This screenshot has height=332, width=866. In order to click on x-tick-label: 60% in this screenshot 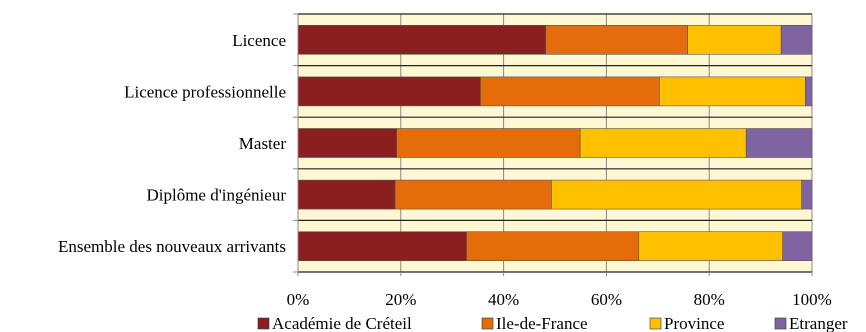, I will do `click(606, 299)`.